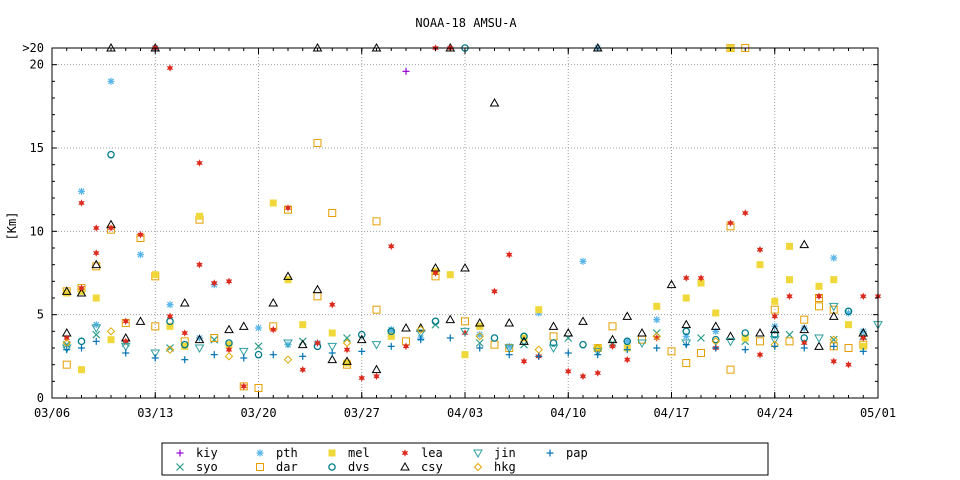 Image resolution: width=960 pixels, height=480 pixels. I want to click on legend-box, so click(465, 459).